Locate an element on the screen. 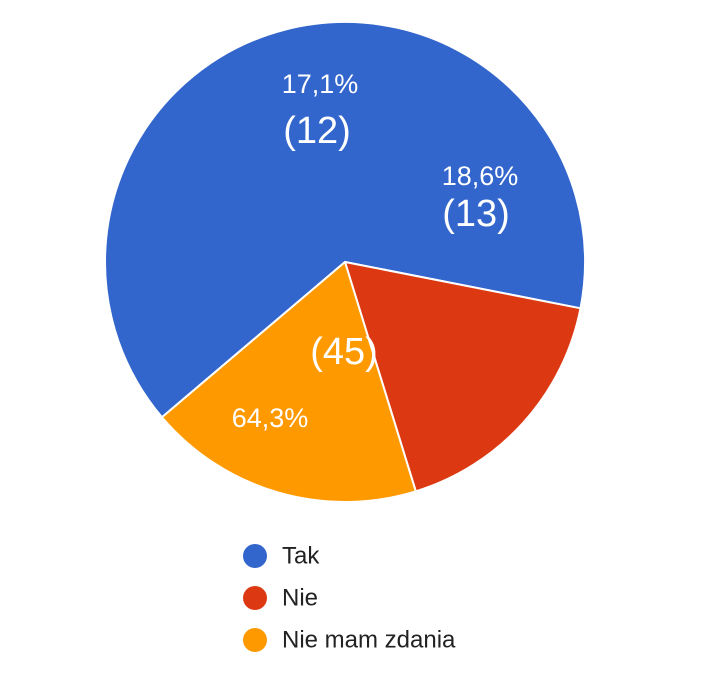  legend: Tak Nie Nie mam zdania is located at coordinates (349, 598).